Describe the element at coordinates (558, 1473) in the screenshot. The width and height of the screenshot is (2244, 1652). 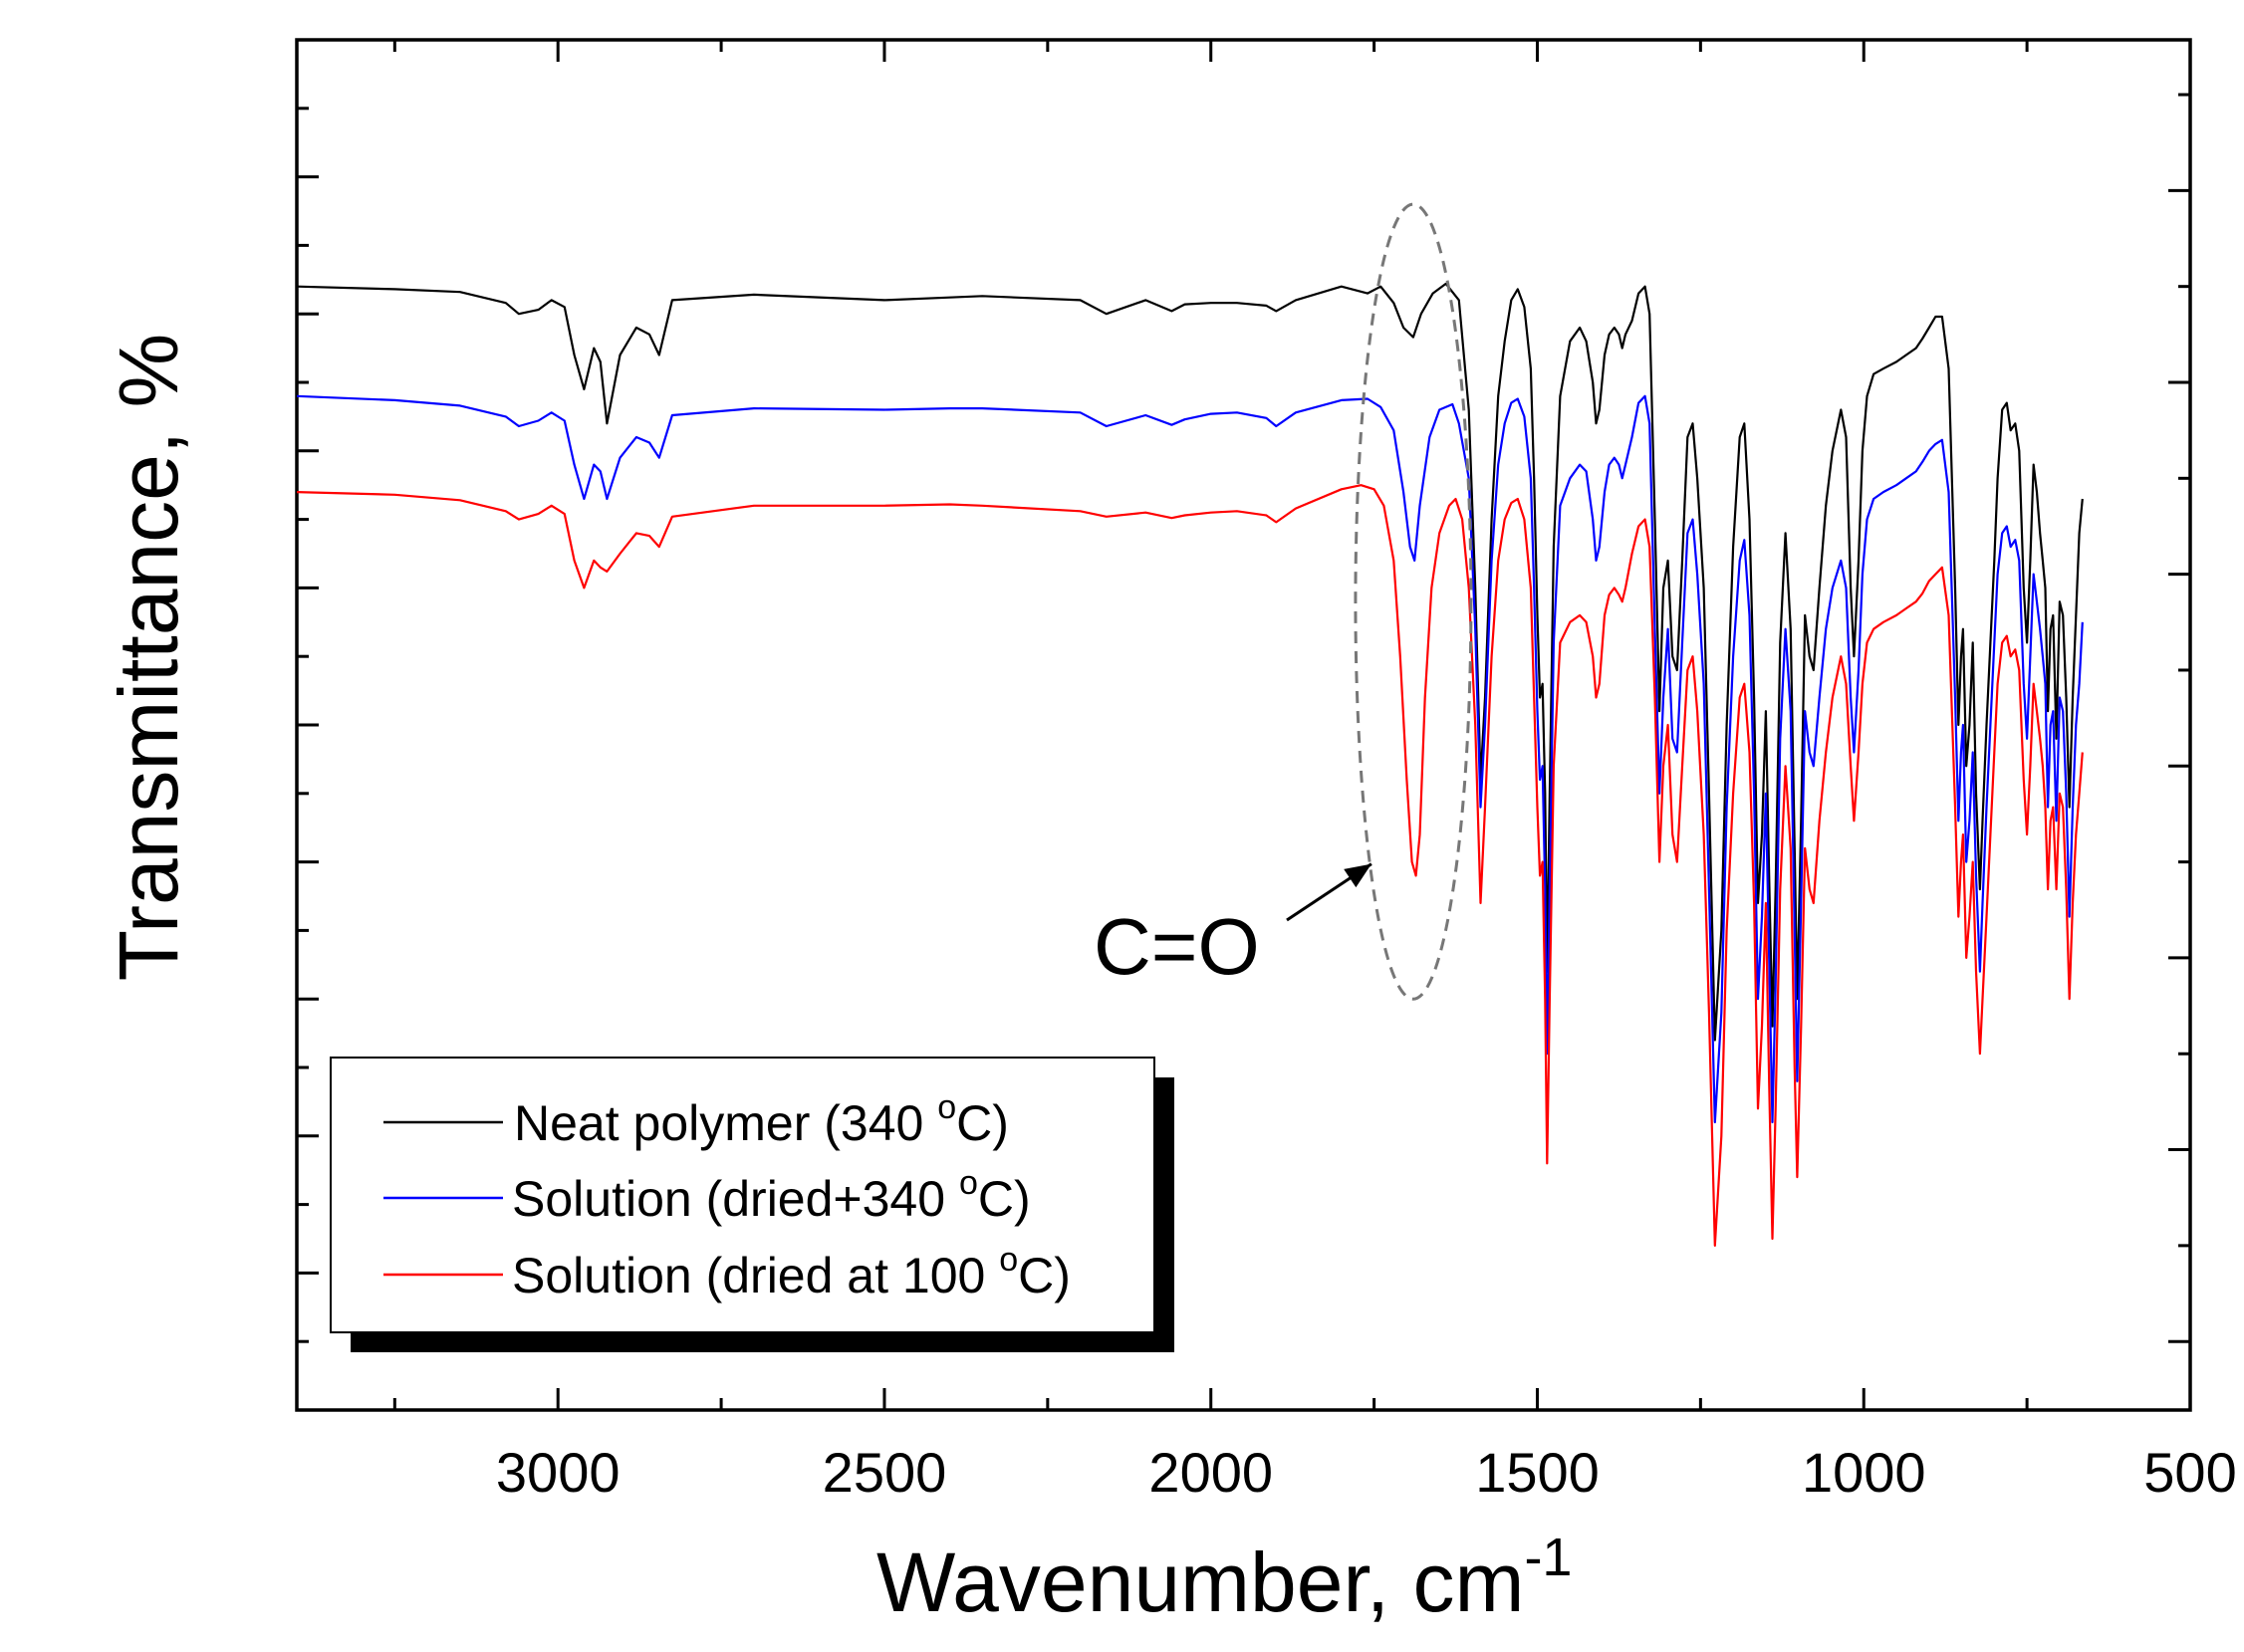
I see `x-tick-label: 3000` at that location.